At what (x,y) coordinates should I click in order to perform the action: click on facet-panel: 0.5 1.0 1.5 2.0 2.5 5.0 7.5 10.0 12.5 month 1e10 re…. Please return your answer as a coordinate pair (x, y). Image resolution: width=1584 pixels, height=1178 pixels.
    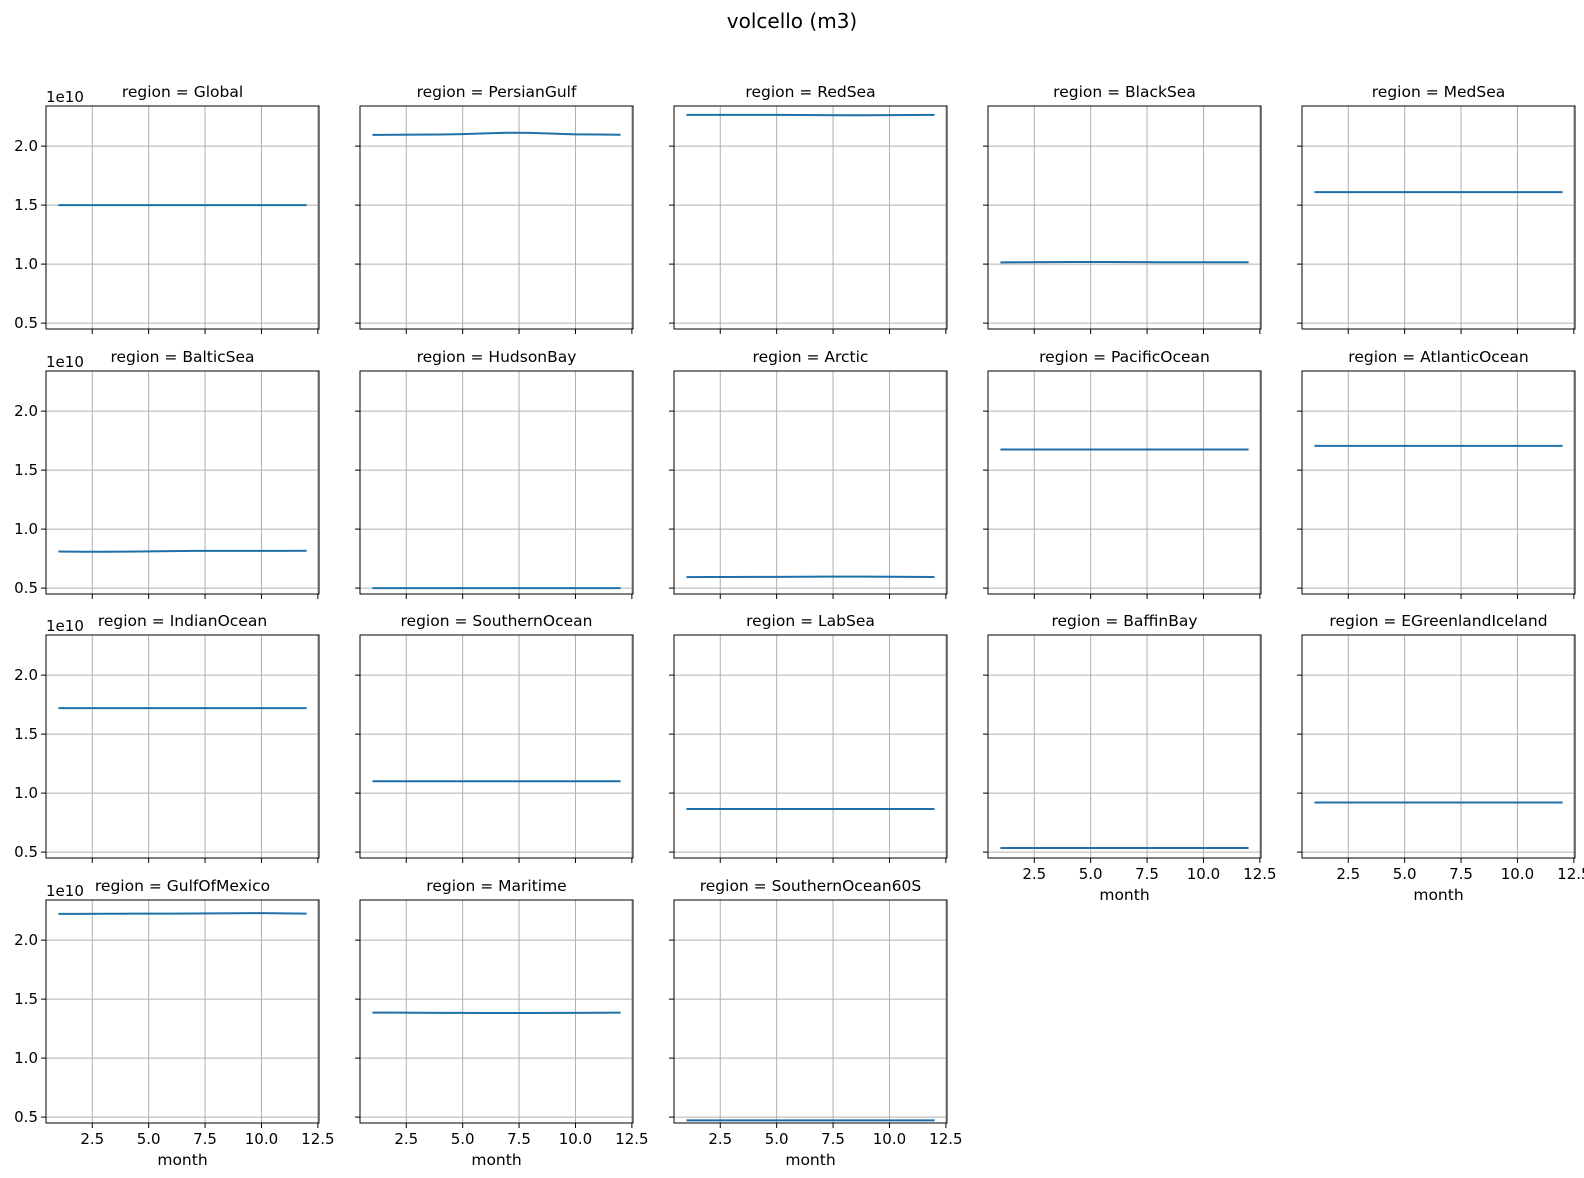
    Looking at the image, I should click on (174, 1023).